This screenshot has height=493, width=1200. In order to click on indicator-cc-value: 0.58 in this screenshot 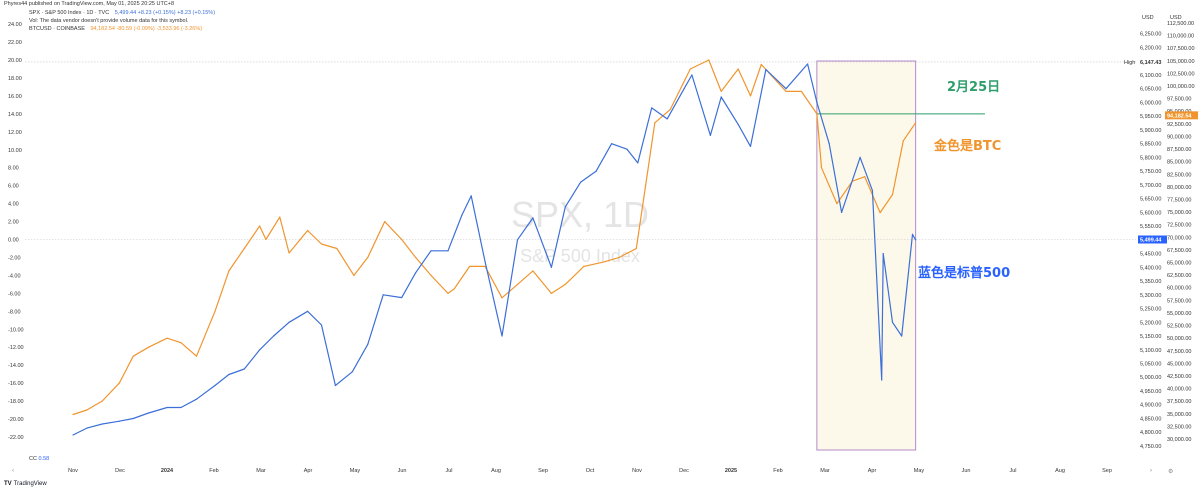, I will do `click(44, 459)`.